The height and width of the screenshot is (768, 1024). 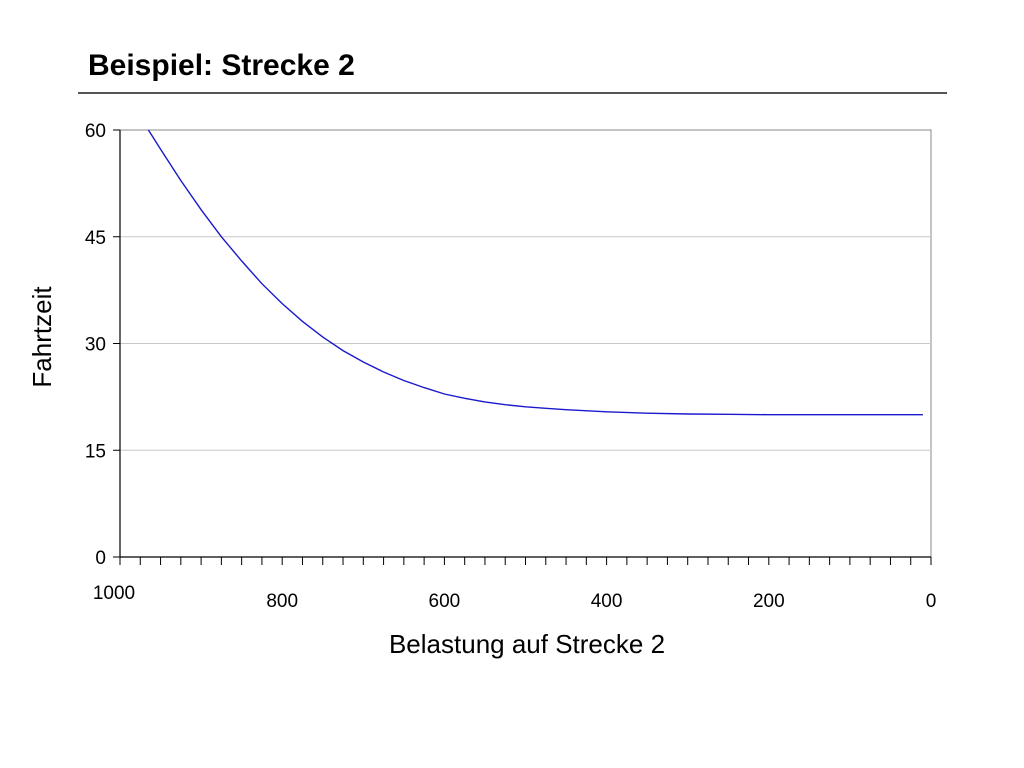 I want to click on x-tick-label: 200, so click(x=769, y=601).